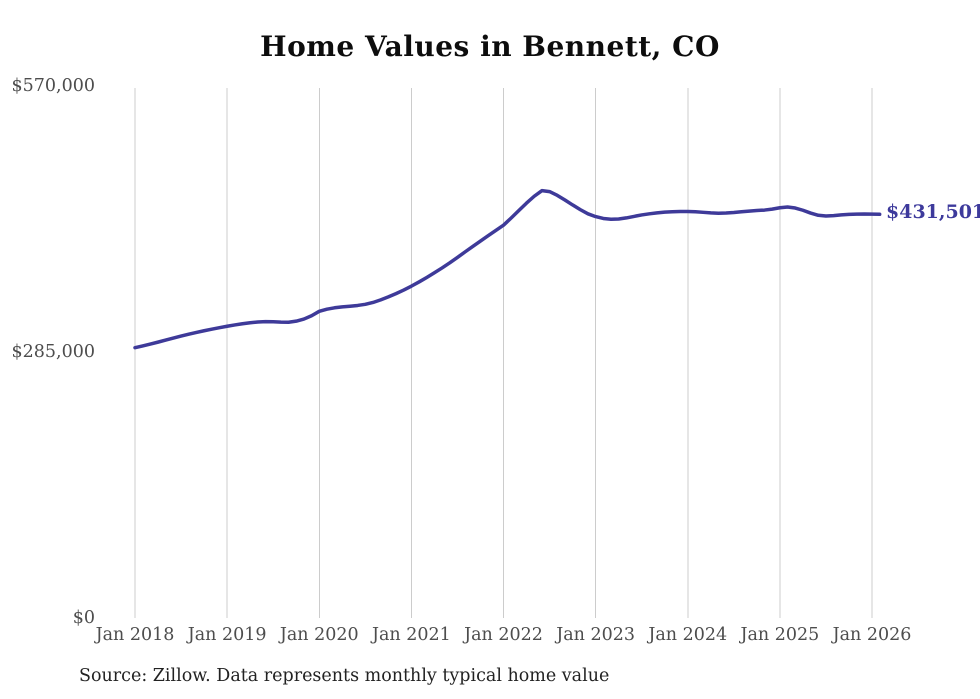  Describe the element at coordinates (502, 635) in the screenshot. I see `x-tick-label: Jan 2022` at that location.